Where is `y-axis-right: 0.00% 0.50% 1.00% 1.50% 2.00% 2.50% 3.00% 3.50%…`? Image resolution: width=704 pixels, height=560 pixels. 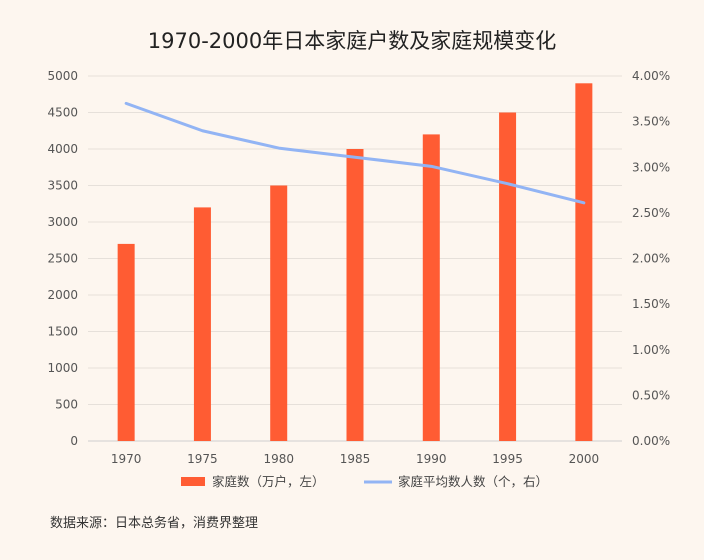
y-axis-right: 0.00% 0.50% 1.00% 1.50% 2.00% 2.50% 3.00% 3.50%… is located at coordinates (651, 258).